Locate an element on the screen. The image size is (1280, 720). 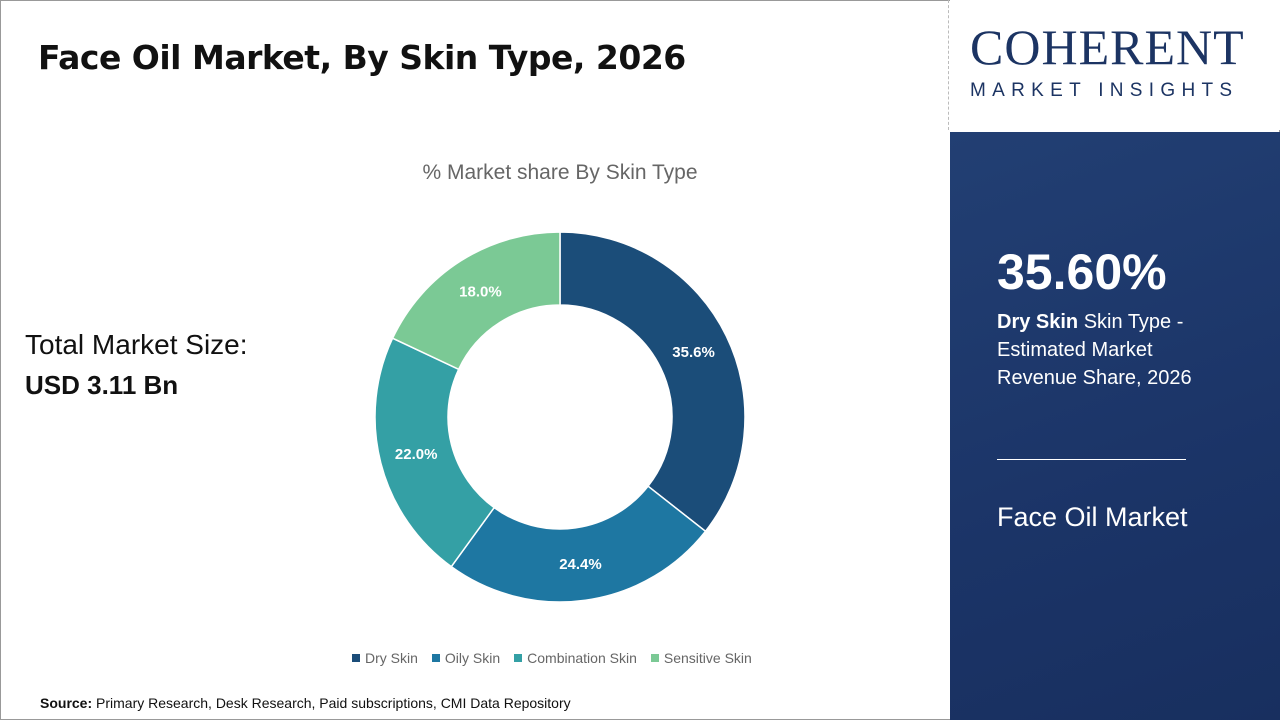
legend-item: Sensitive Skin is located at coordinates (701, 658).